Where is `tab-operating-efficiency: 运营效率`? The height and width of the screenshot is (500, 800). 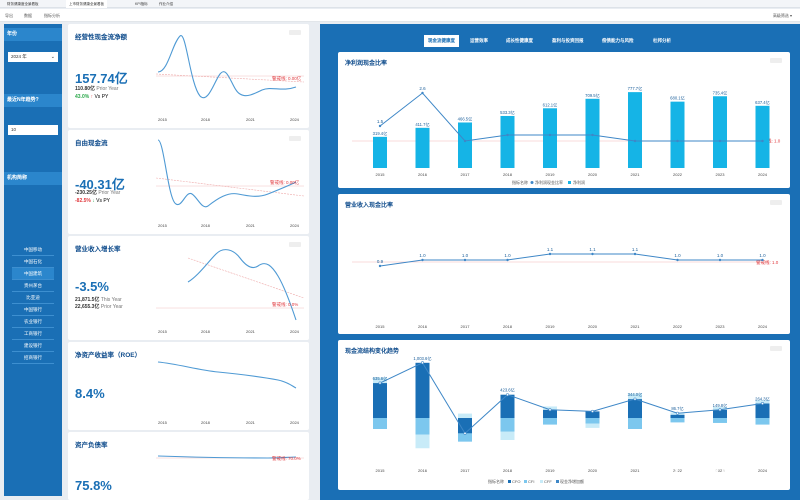 tab-operating-efficiency: 运营效率 is located at coordinates (479, 40).